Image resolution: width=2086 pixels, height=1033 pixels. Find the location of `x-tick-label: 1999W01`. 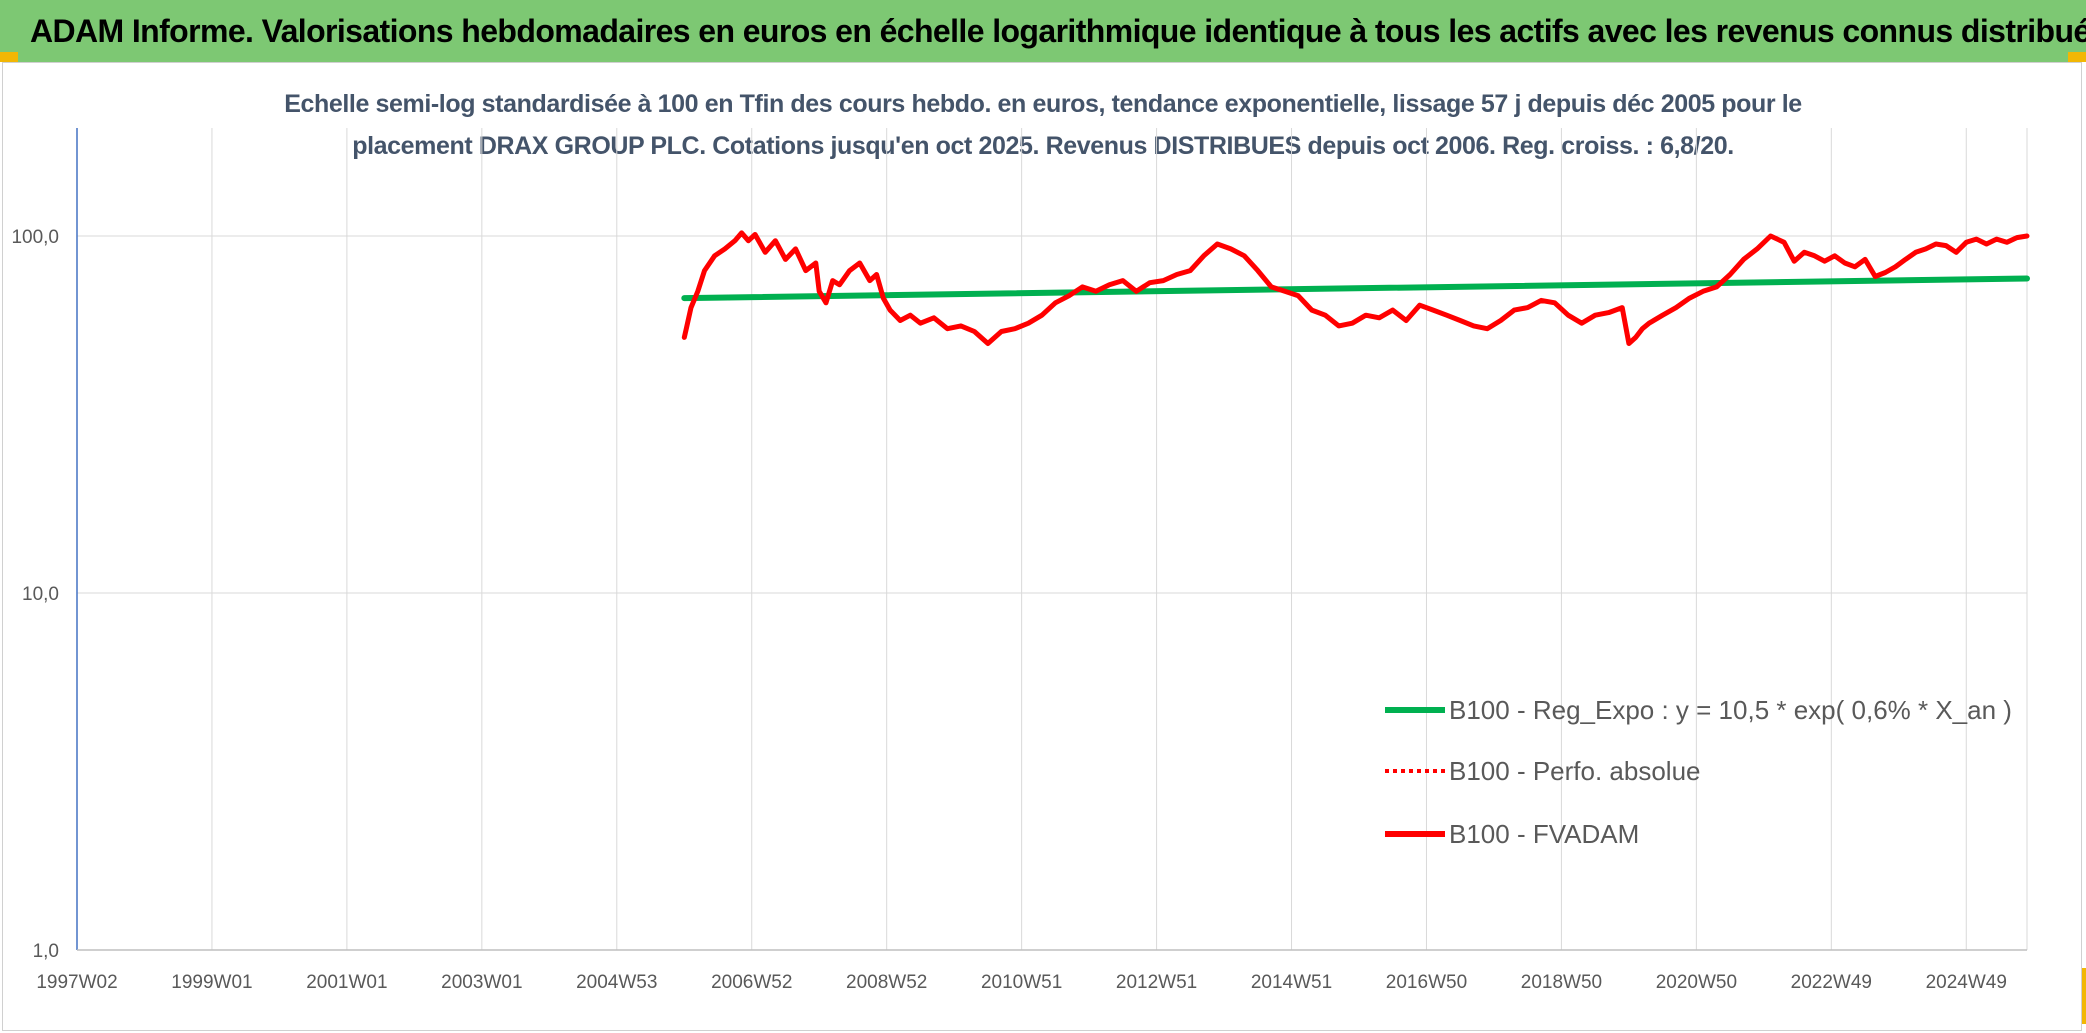

x-tick-label: 1999W01 is located at coordinates (211, 982).